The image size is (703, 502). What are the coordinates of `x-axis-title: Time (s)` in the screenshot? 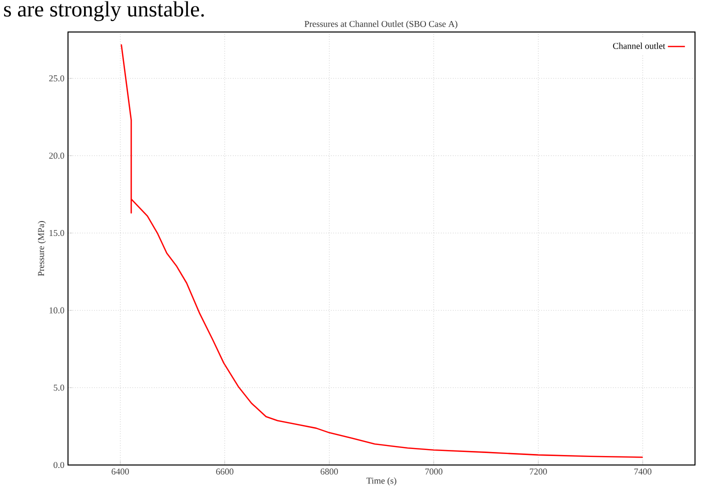 It's located at (381, 481).